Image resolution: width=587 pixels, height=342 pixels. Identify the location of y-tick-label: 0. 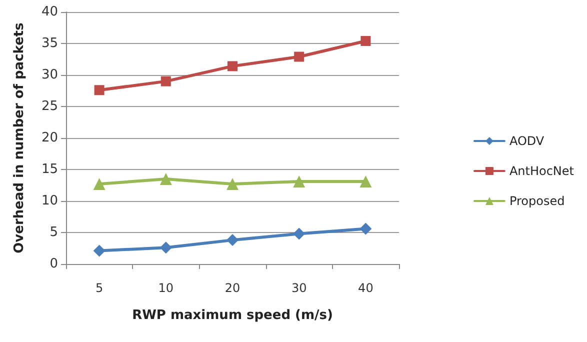
(54, 264).